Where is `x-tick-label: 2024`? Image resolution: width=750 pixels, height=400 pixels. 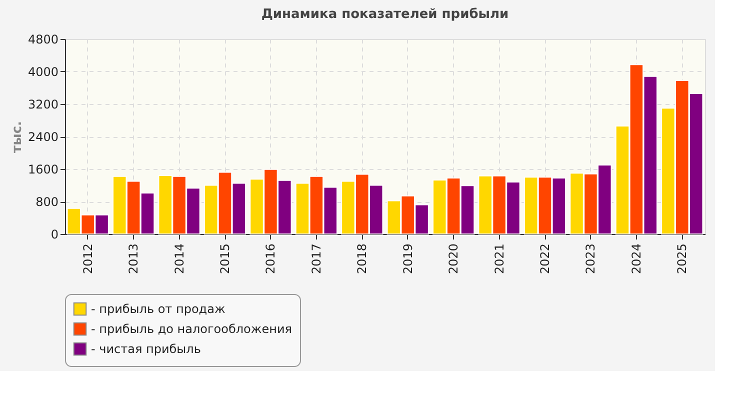 x-tick-label: 2024 is located at coordinates (636, 259).